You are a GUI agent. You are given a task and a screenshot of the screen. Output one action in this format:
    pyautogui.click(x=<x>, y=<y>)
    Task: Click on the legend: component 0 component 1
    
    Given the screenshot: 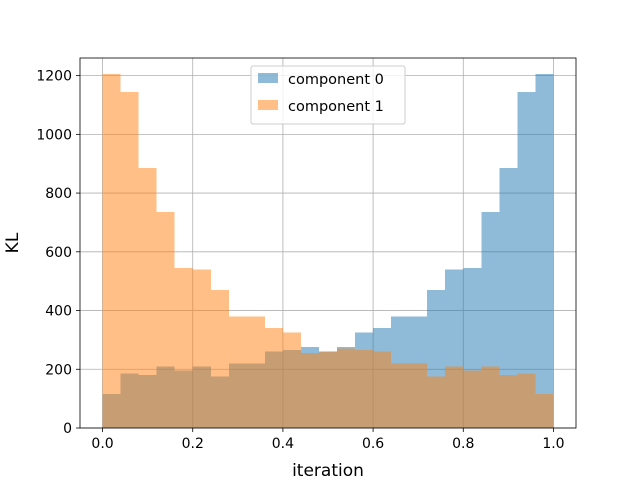 What is the action you would take?
    pyautogui.click(x=328, y=95)
    